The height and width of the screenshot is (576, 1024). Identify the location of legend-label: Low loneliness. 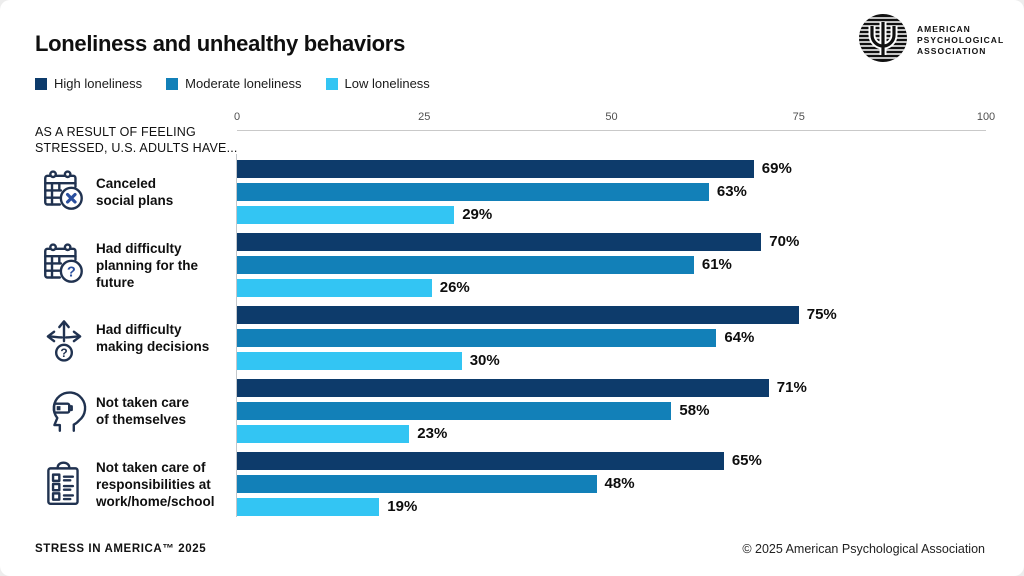
(387, 83).